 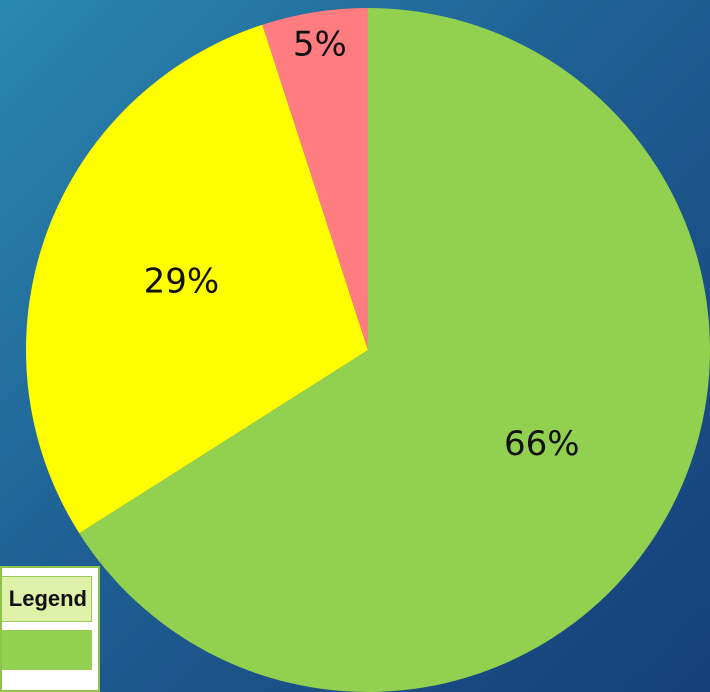 I want to click on slice-label-2: 29%, so click(x=182, y=281).